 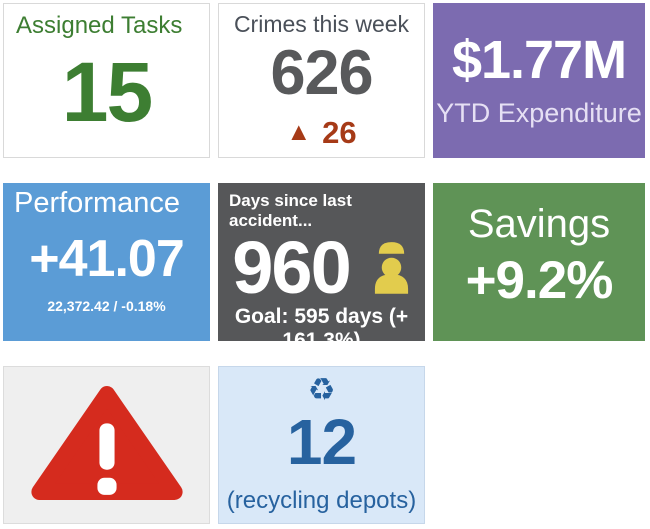 What do you see at coordinates (107, 92) in the screenshot?
I see `assigned-tasks-value: 15` at bounding box center [107, 92].